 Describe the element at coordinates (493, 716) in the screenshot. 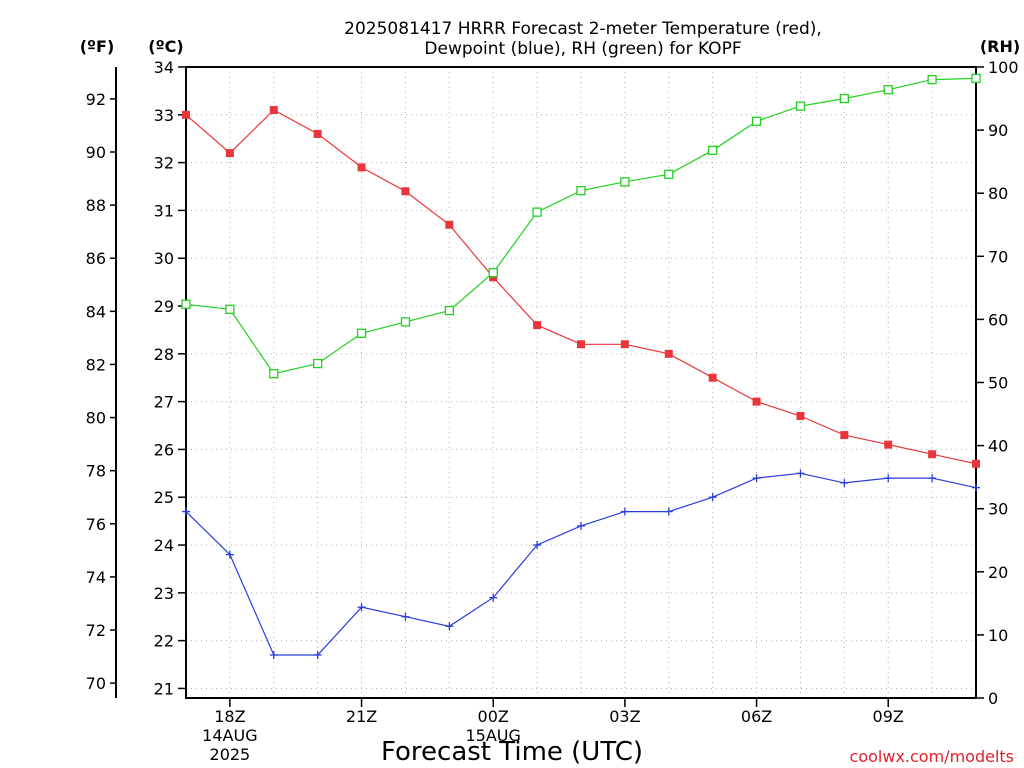

I see `x-tick-label: 00Z` at that location.